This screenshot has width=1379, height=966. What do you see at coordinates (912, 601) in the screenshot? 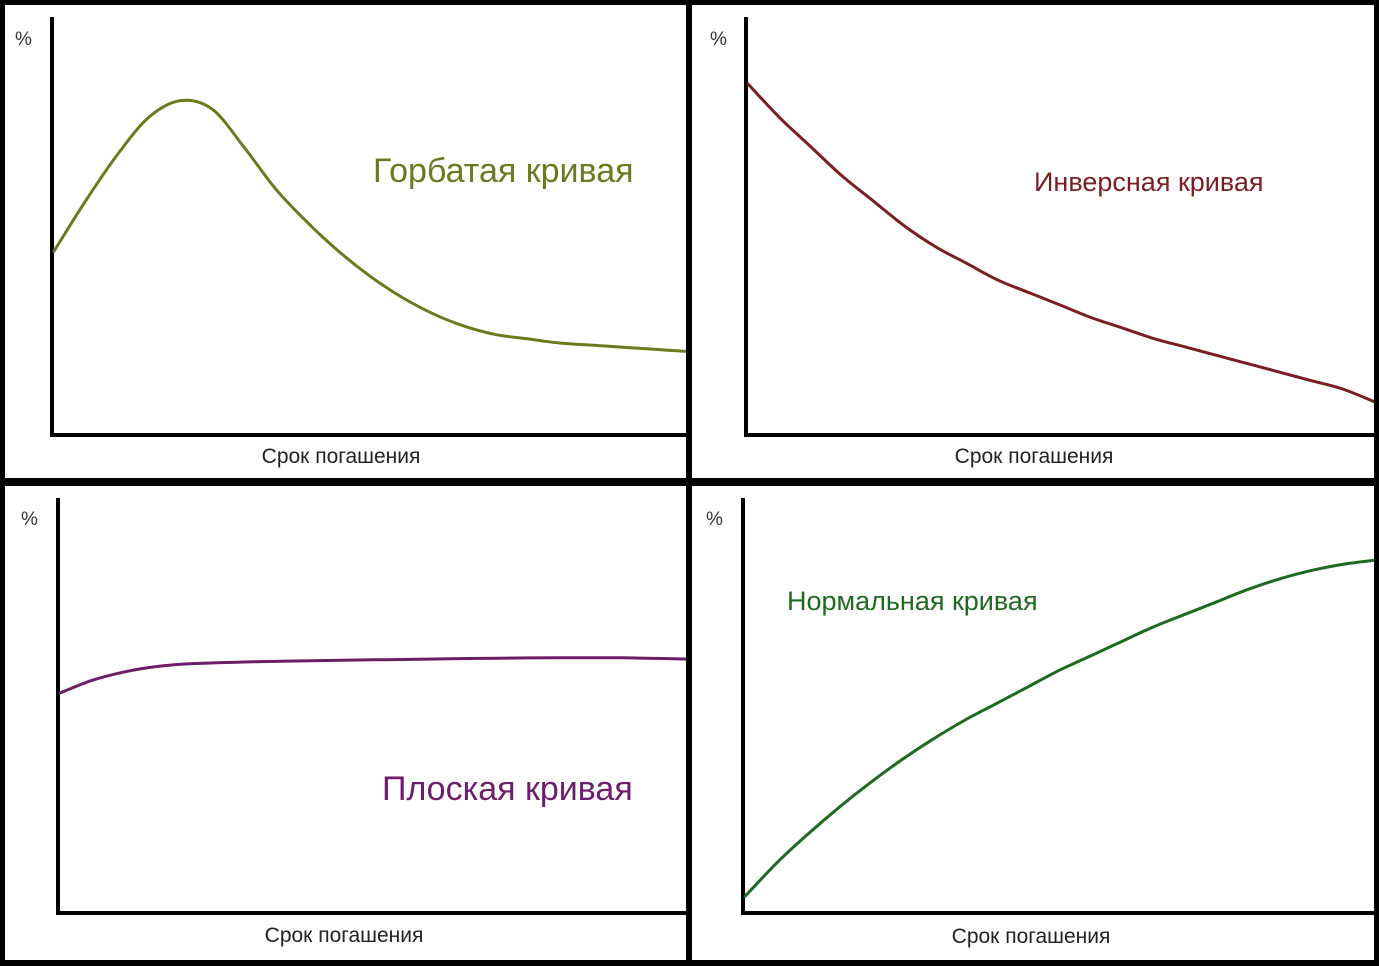
I see `curve-title: Нормальная кривая` at bounding box center [912, 601].